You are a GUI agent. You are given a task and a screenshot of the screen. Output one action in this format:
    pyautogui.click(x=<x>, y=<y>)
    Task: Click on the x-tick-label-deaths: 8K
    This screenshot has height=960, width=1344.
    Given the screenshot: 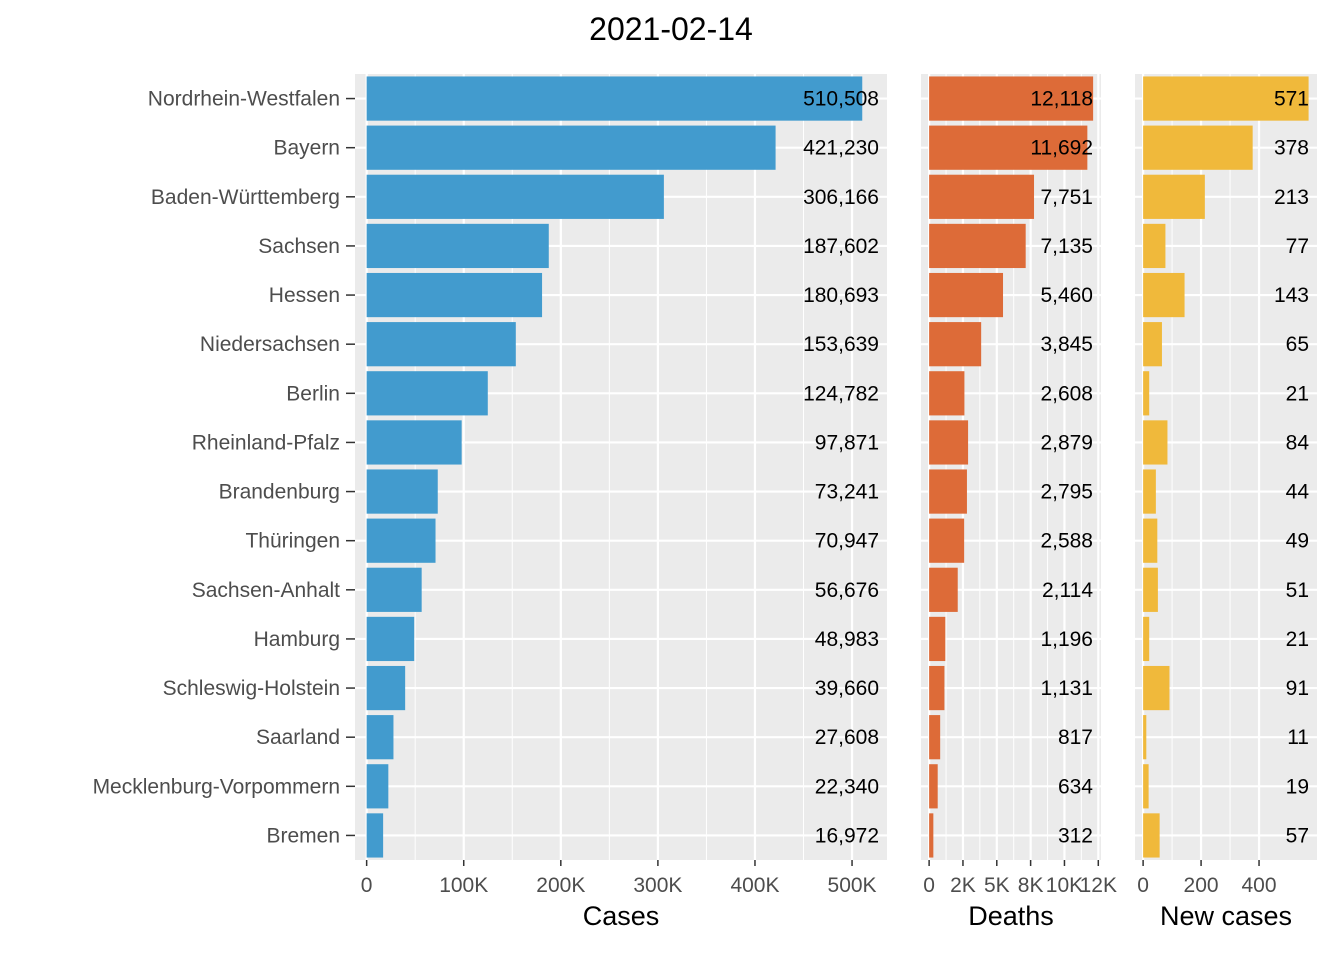 What is the action you would take?
    pyautogui.click(x=1031, y=885)
    